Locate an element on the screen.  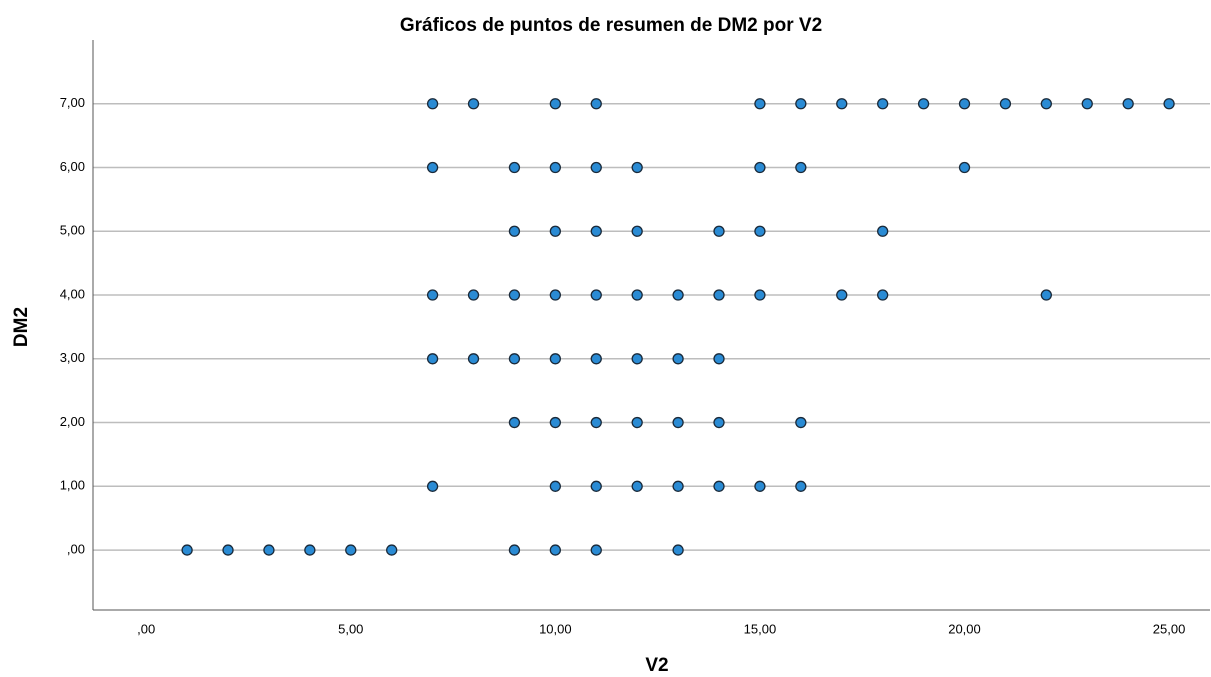
x-tick-label: ,00 is located at coordinates (146, 628).